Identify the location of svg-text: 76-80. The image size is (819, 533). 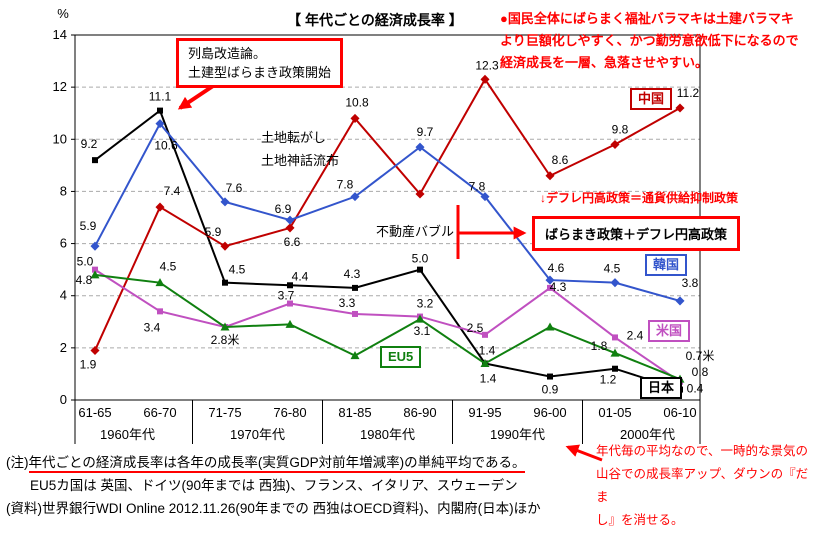
(289, 412).